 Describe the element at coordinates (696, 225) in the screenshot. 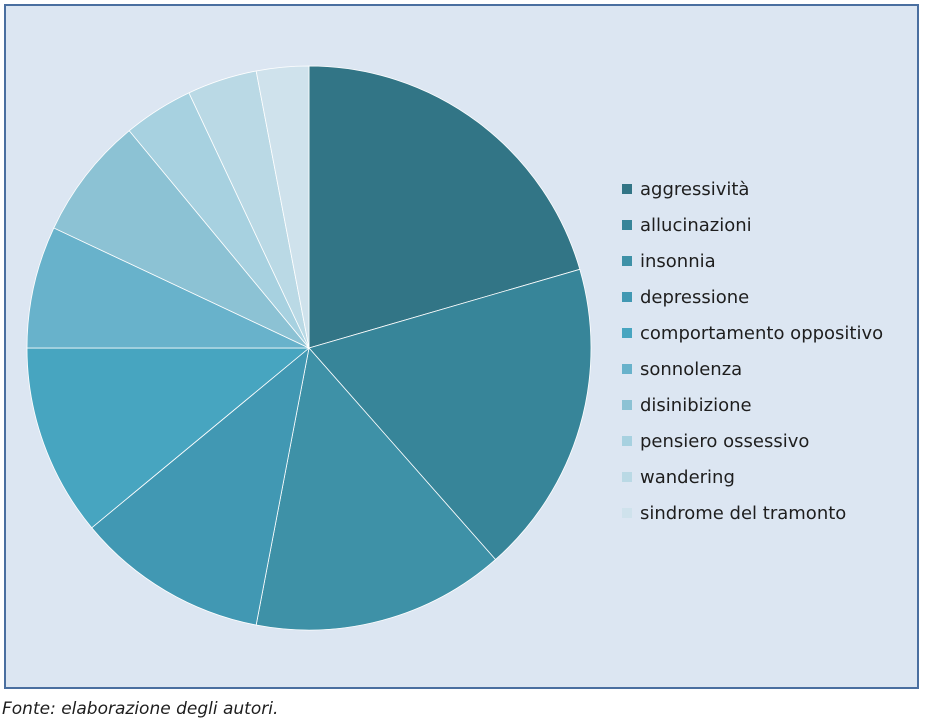

I see `legend-label: allucinazioni` at that location.